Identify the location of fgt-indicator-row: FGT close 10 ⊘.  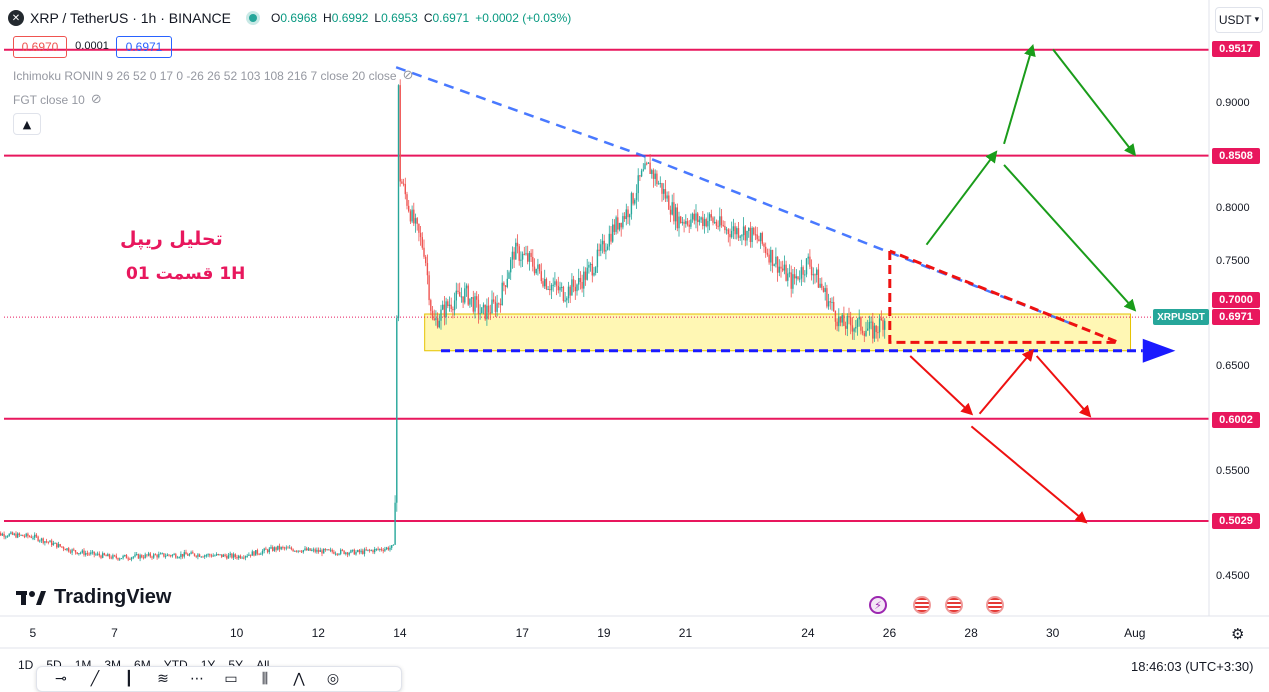
(57, 99).